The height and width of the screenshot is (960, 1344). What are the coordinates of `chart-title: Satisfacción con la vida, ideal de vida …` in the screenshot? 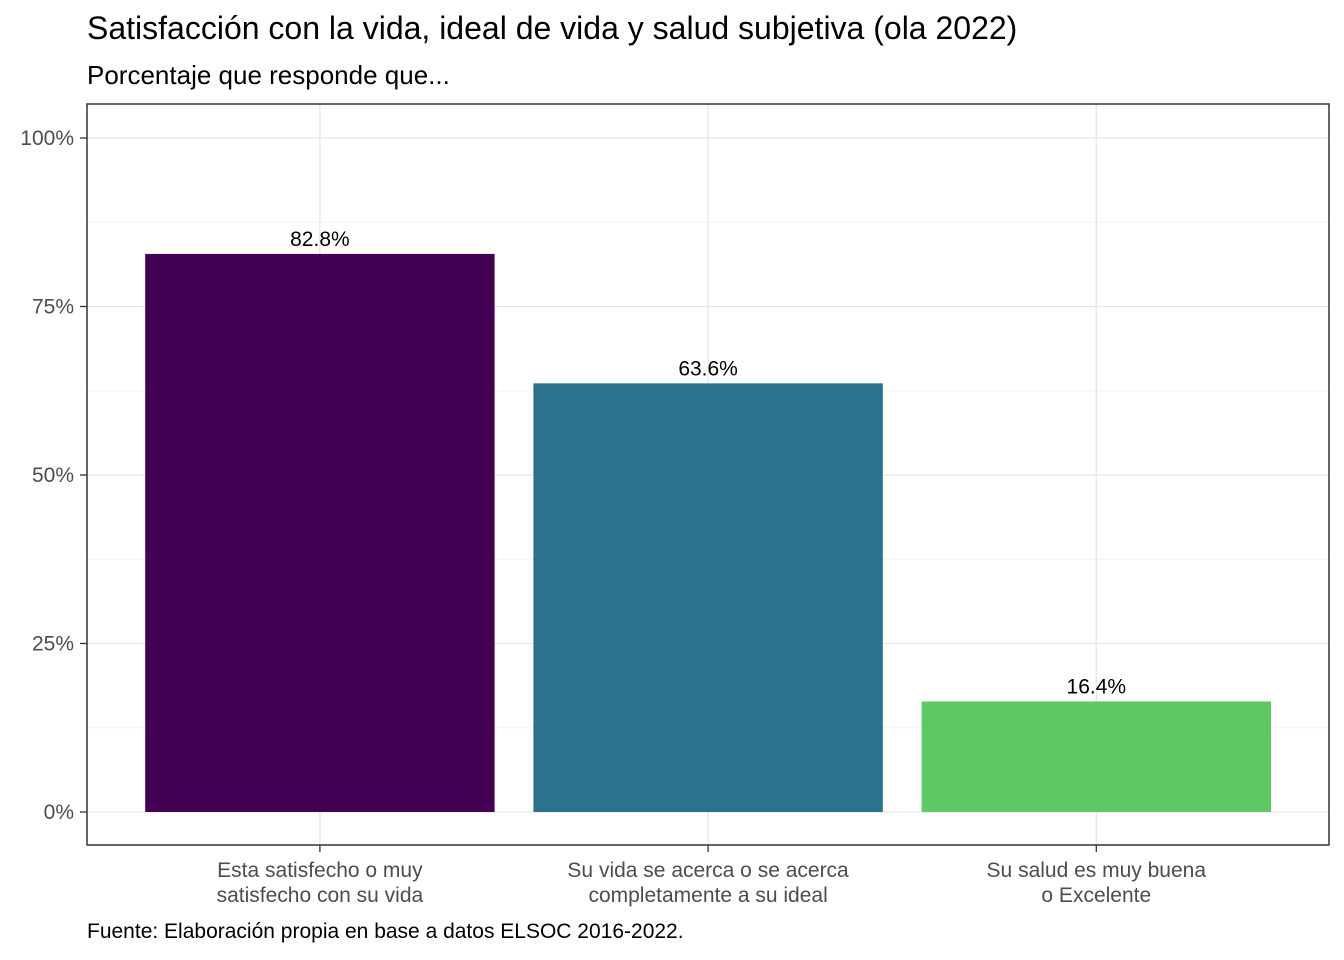 It's located at (552, 28).